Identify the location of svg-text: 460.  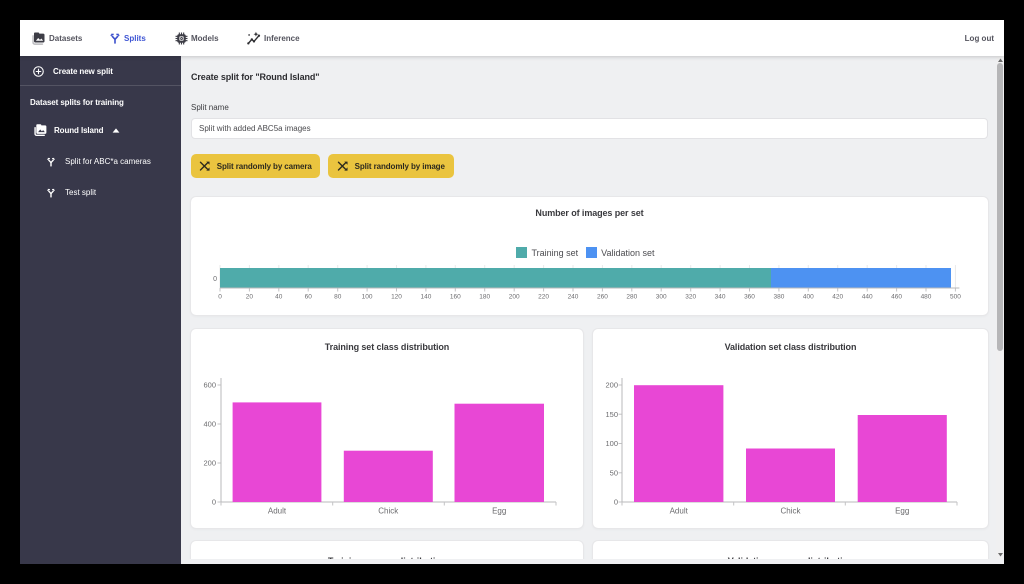
(896, 297).